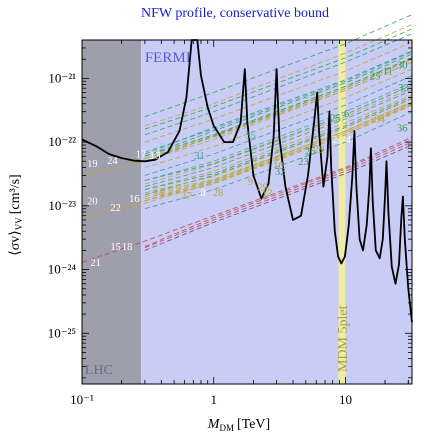 The height and width of the screenshot is (437, 421). I want to click on y-tick-label: 10⁻²⁴, so click(62, 269).